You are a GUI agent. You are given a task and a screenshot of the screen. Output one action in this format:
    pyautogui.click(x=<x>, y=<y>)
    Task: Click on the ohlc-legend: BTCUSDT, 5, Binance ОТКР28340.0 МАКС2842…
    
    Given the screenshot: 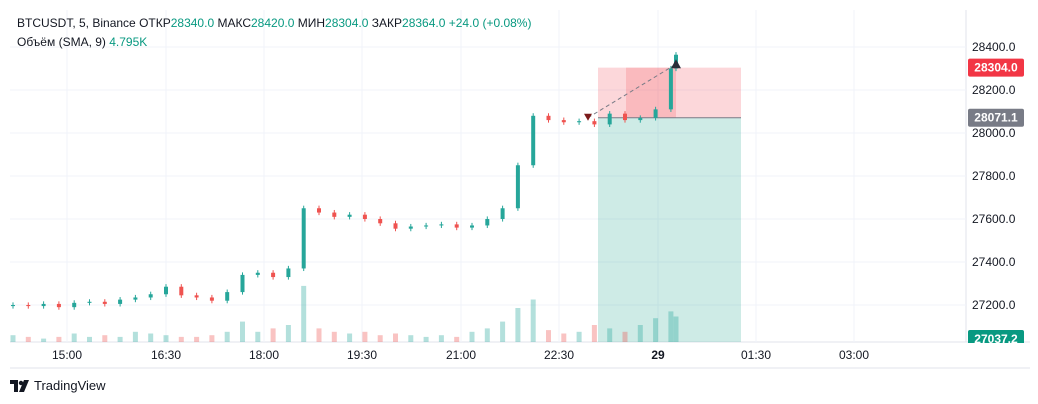 What is the action you would take?
    pyautogui.click(x=274, y=23)
    